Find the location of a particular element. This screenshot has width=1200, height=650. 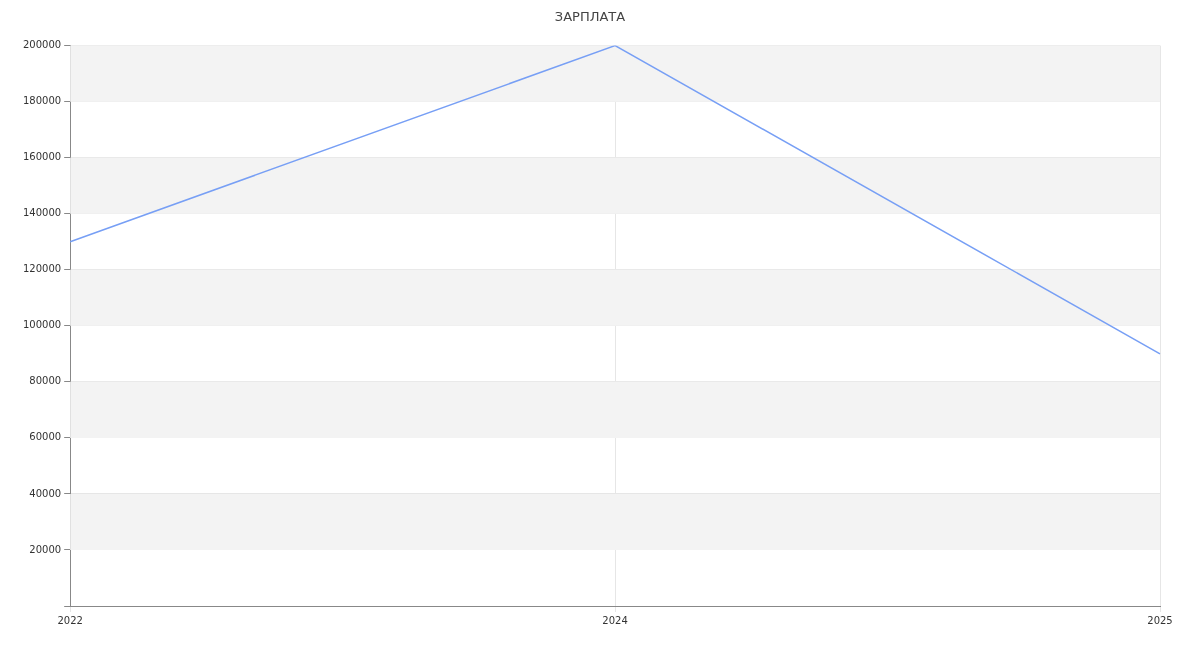

y-tick-label: 60000 is located at coordinates (45, 437).